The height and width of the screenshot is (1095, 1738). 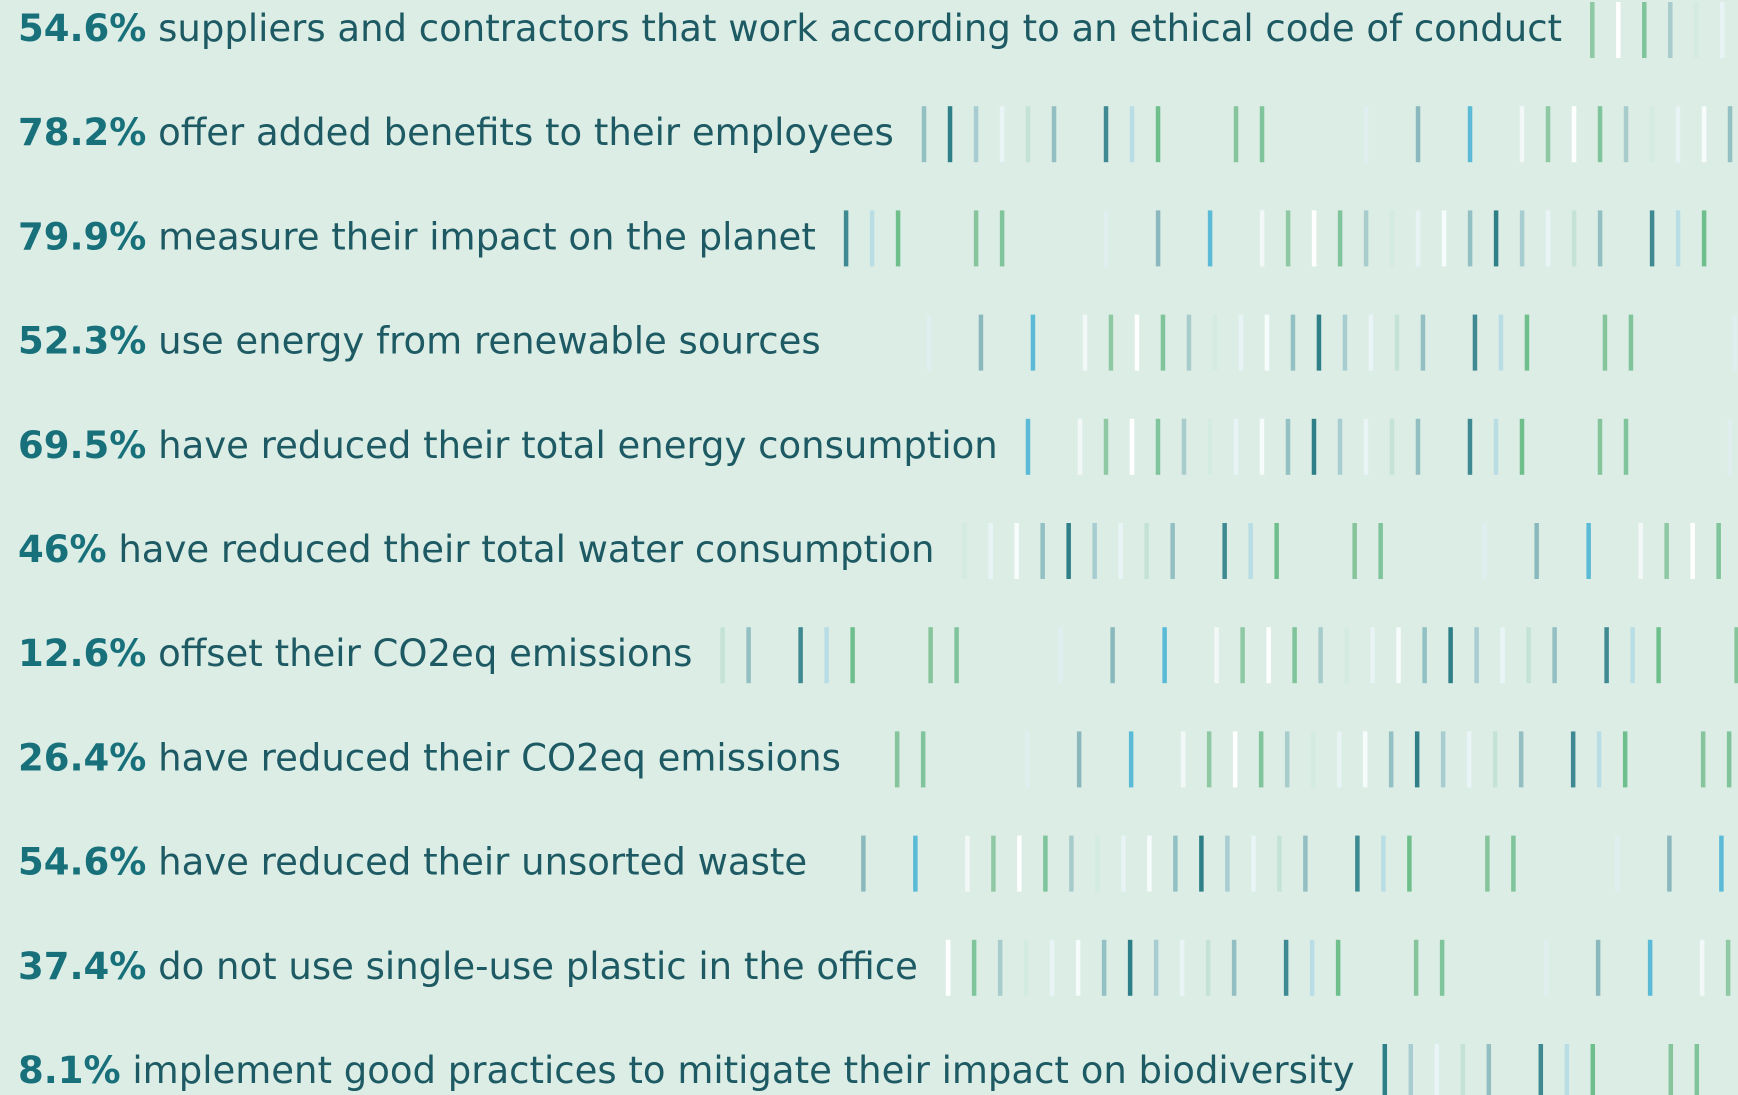 What do you see at coordinates (355, 653) in the screenshot?
I see `stat-row: 12.6% offset their CO2eq emissions` at bounding box center [355, 653].